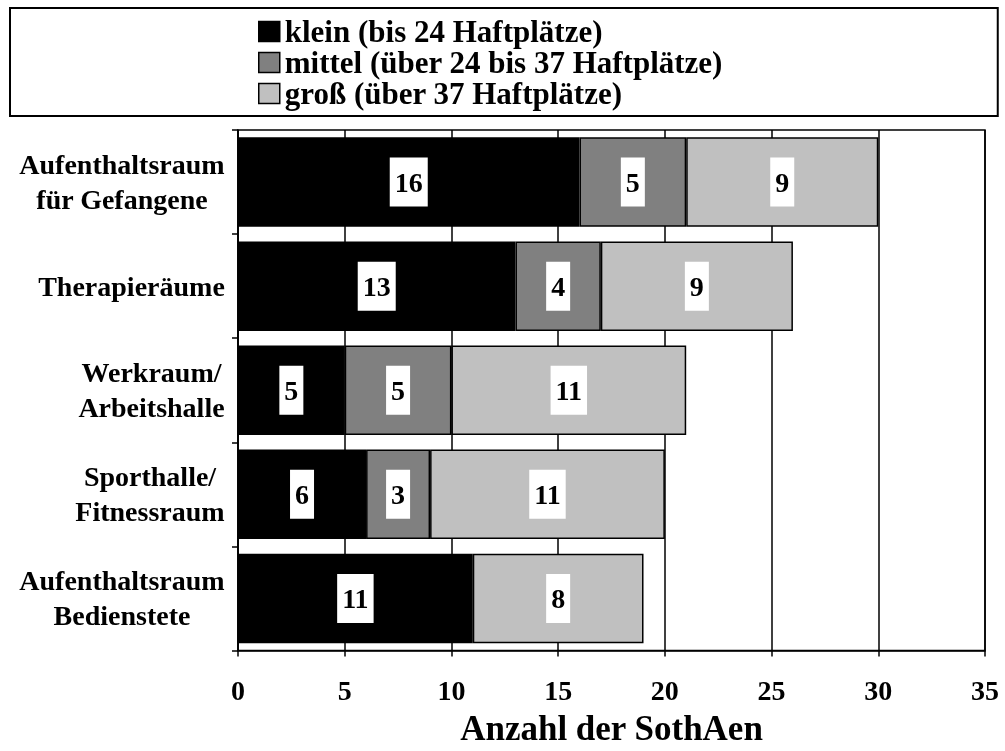 The image size is (1005, 751). I want to click on data-label: 16, so click(408, 182).